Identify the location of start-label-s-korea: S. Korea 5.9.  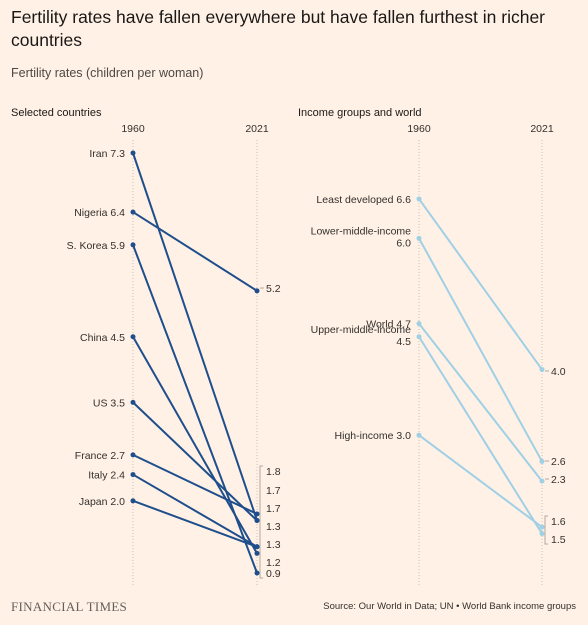
(96, 246).